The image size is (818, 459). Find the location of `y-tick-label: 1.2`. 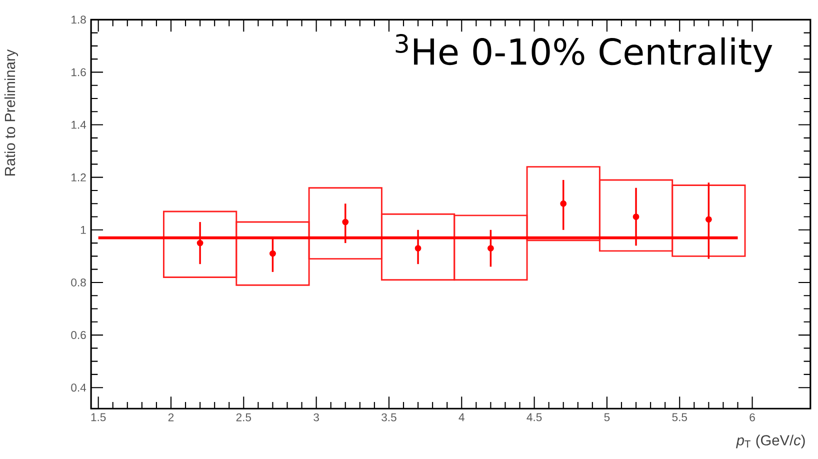

y-tick-label: 1.2 is located at coordinates (79, 178).